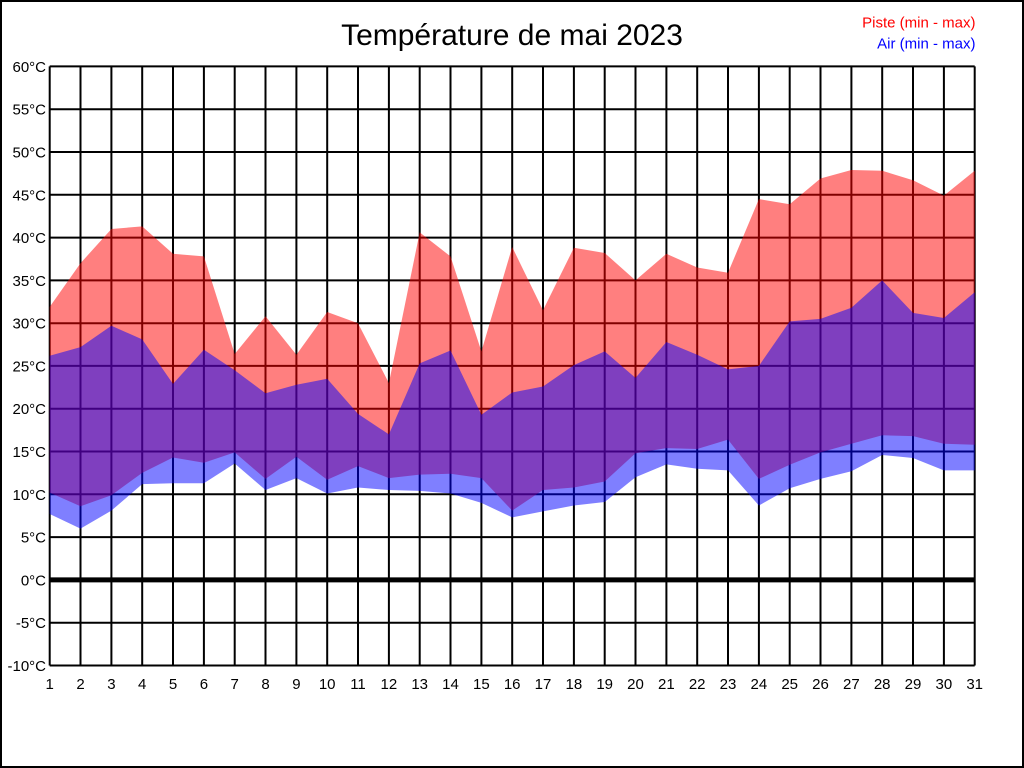  Describe the element at coordinates (111, 684) in the screenshot. I see `svg-text: 3` at that location.